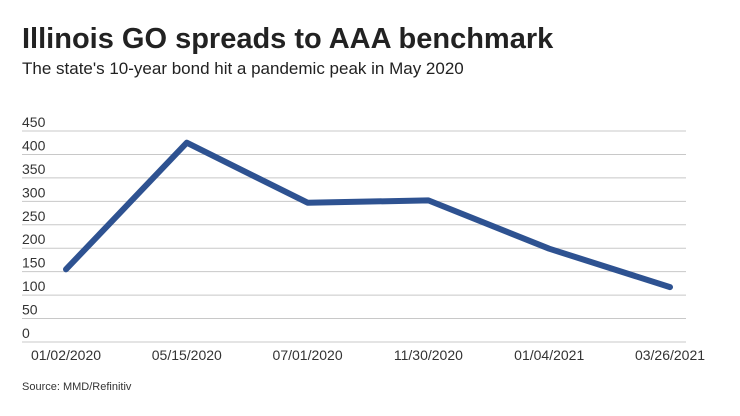 Image resolution: width=740 pixels, height=416 pixels. What do you see at coordinates (34, 192) in the screenshot?
I see `y-tick-label: 300` at bounding box center [34, 192].